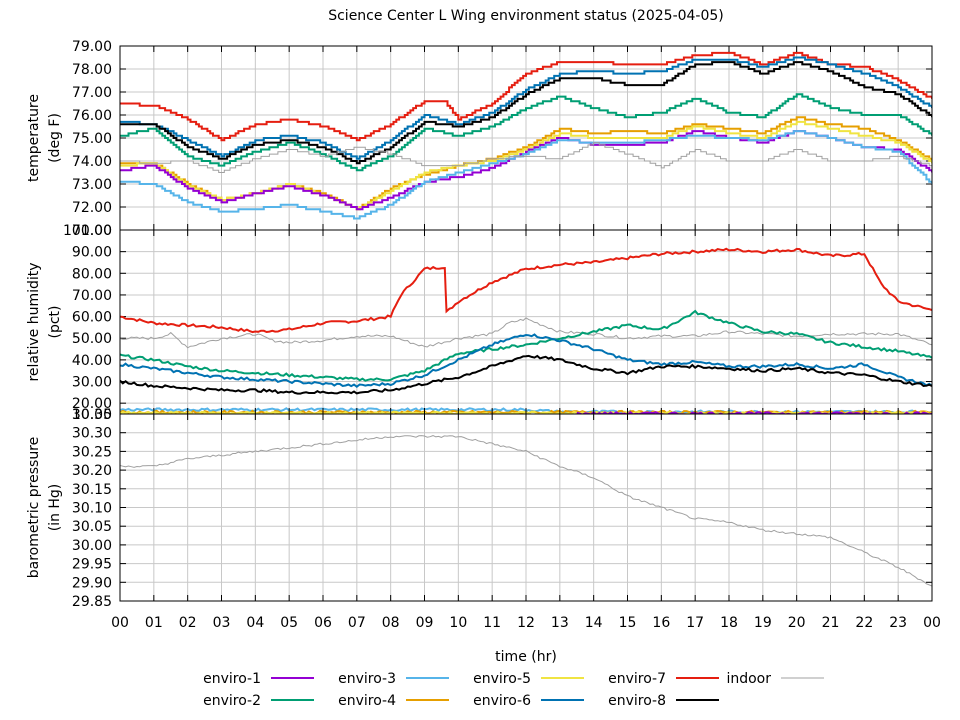  Describe the element at coordinates (92, 361) in the screenshot. I see `y-tick-label: 40.00` at that location.